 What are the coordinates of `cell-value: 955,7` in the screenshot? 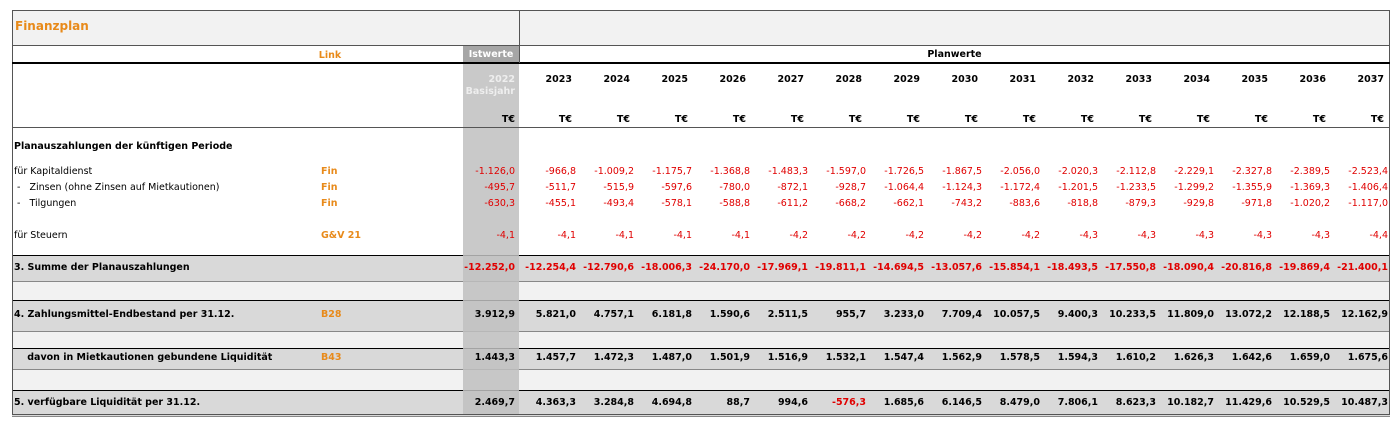 It's located at (850, 314).